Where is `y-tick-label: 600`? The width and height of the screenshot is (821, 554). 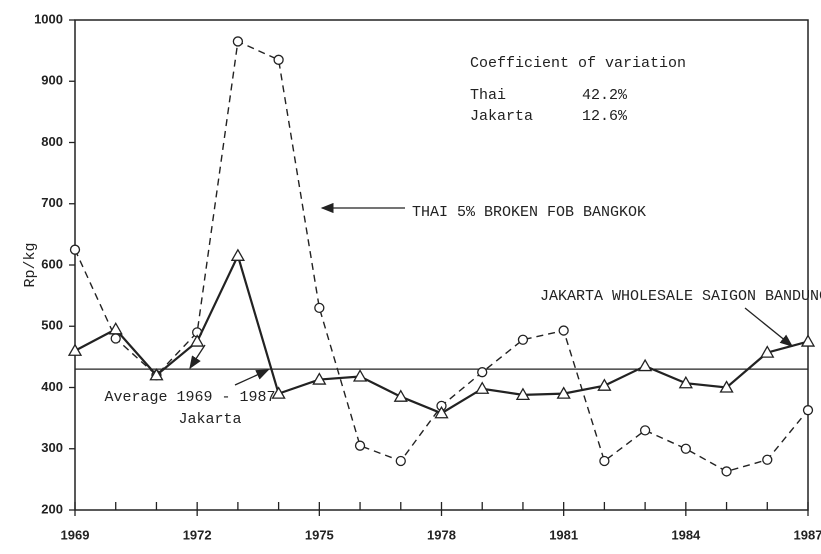
y-tick-label: 600 is located at coordinates (52, 263).